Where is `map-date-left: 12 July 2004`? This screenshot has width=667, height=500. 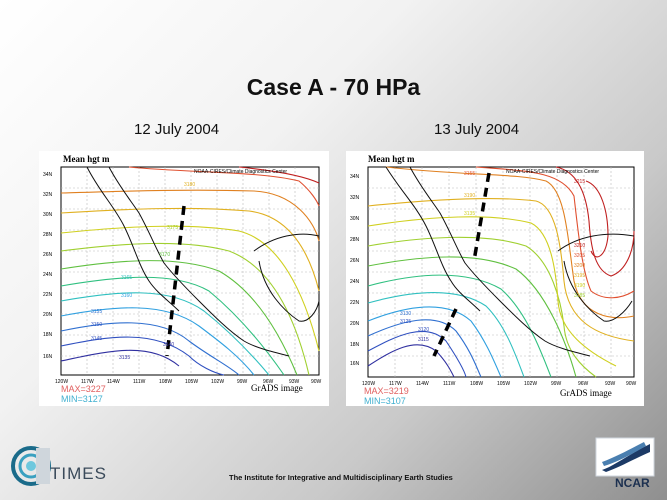
map-date-left: 12 July 2004 is located at coordinates (177, 129).